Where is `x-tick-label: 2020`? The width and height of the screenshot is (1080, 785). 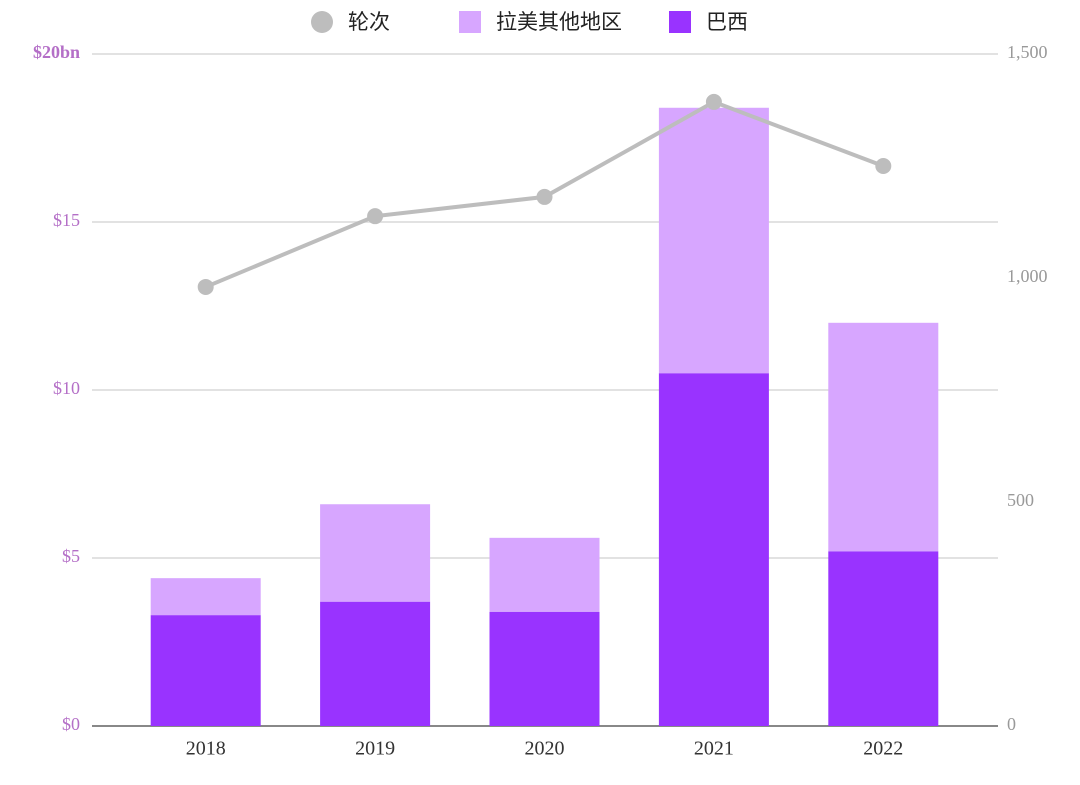 x-tick-label: 2020 is located at coordinates (545, 749).